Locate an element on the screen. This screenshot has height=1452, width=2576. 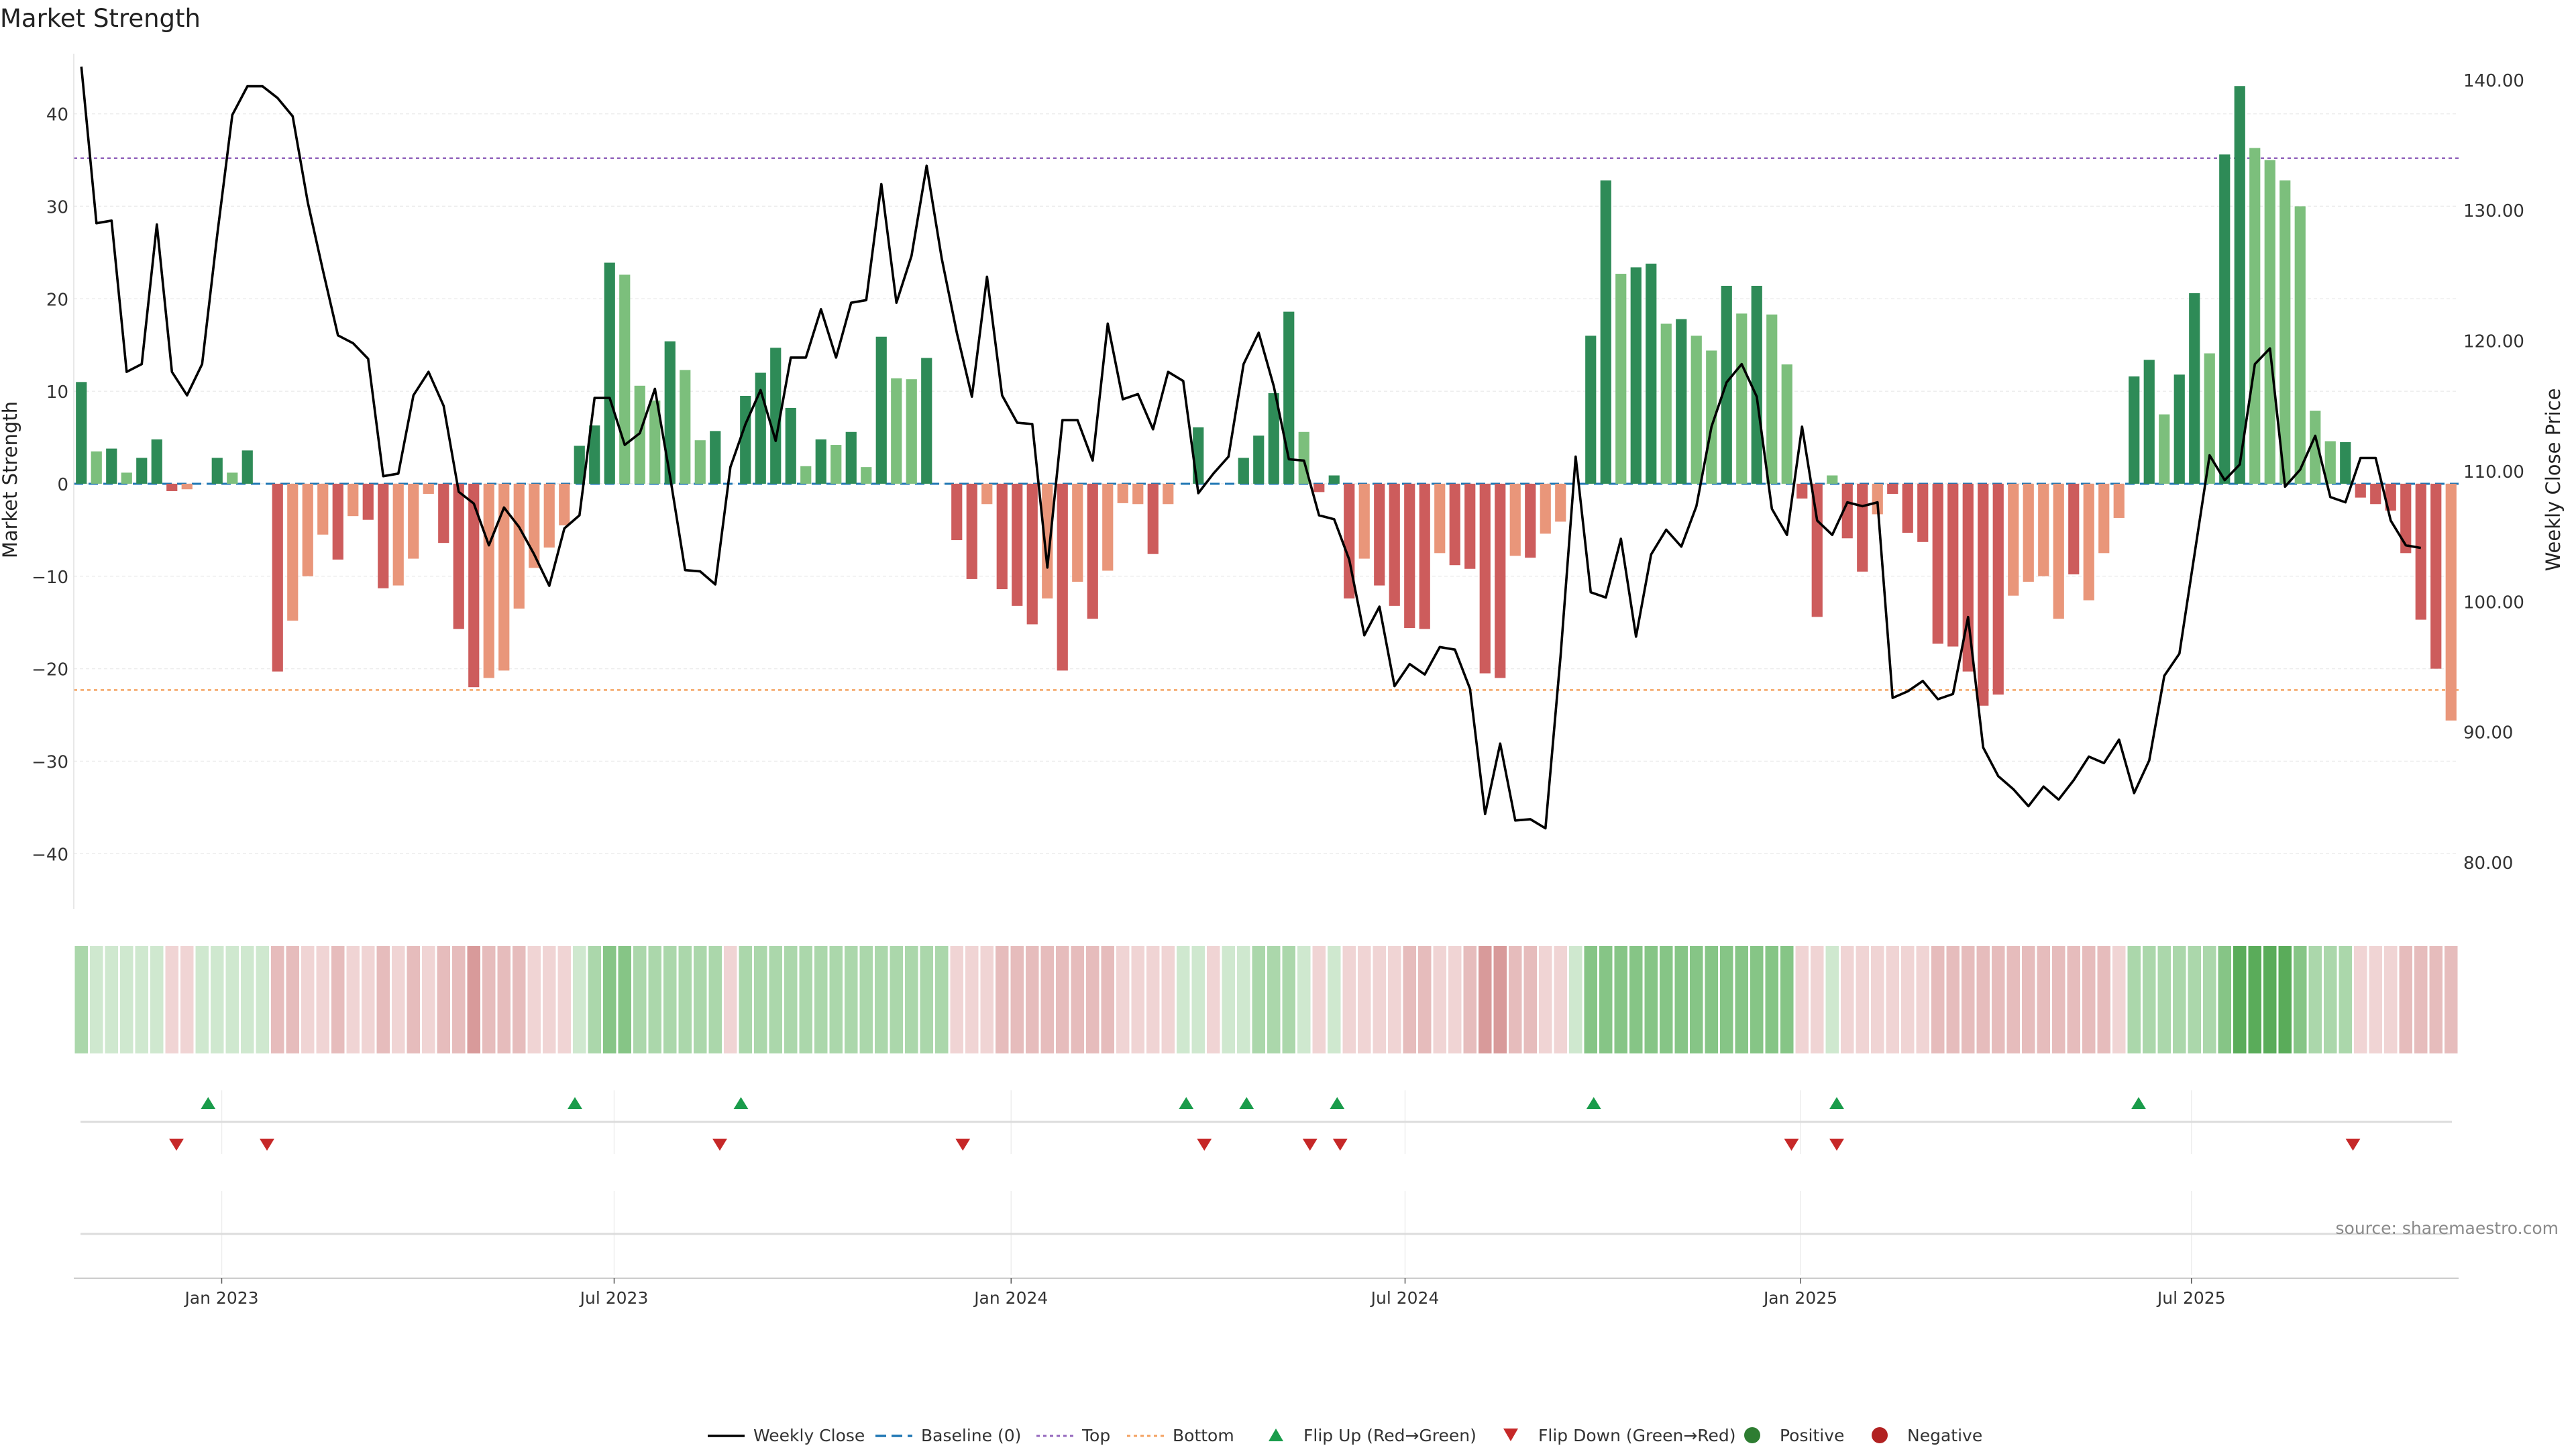
y-tick-label: 0 is located at coordinates (62, 485).